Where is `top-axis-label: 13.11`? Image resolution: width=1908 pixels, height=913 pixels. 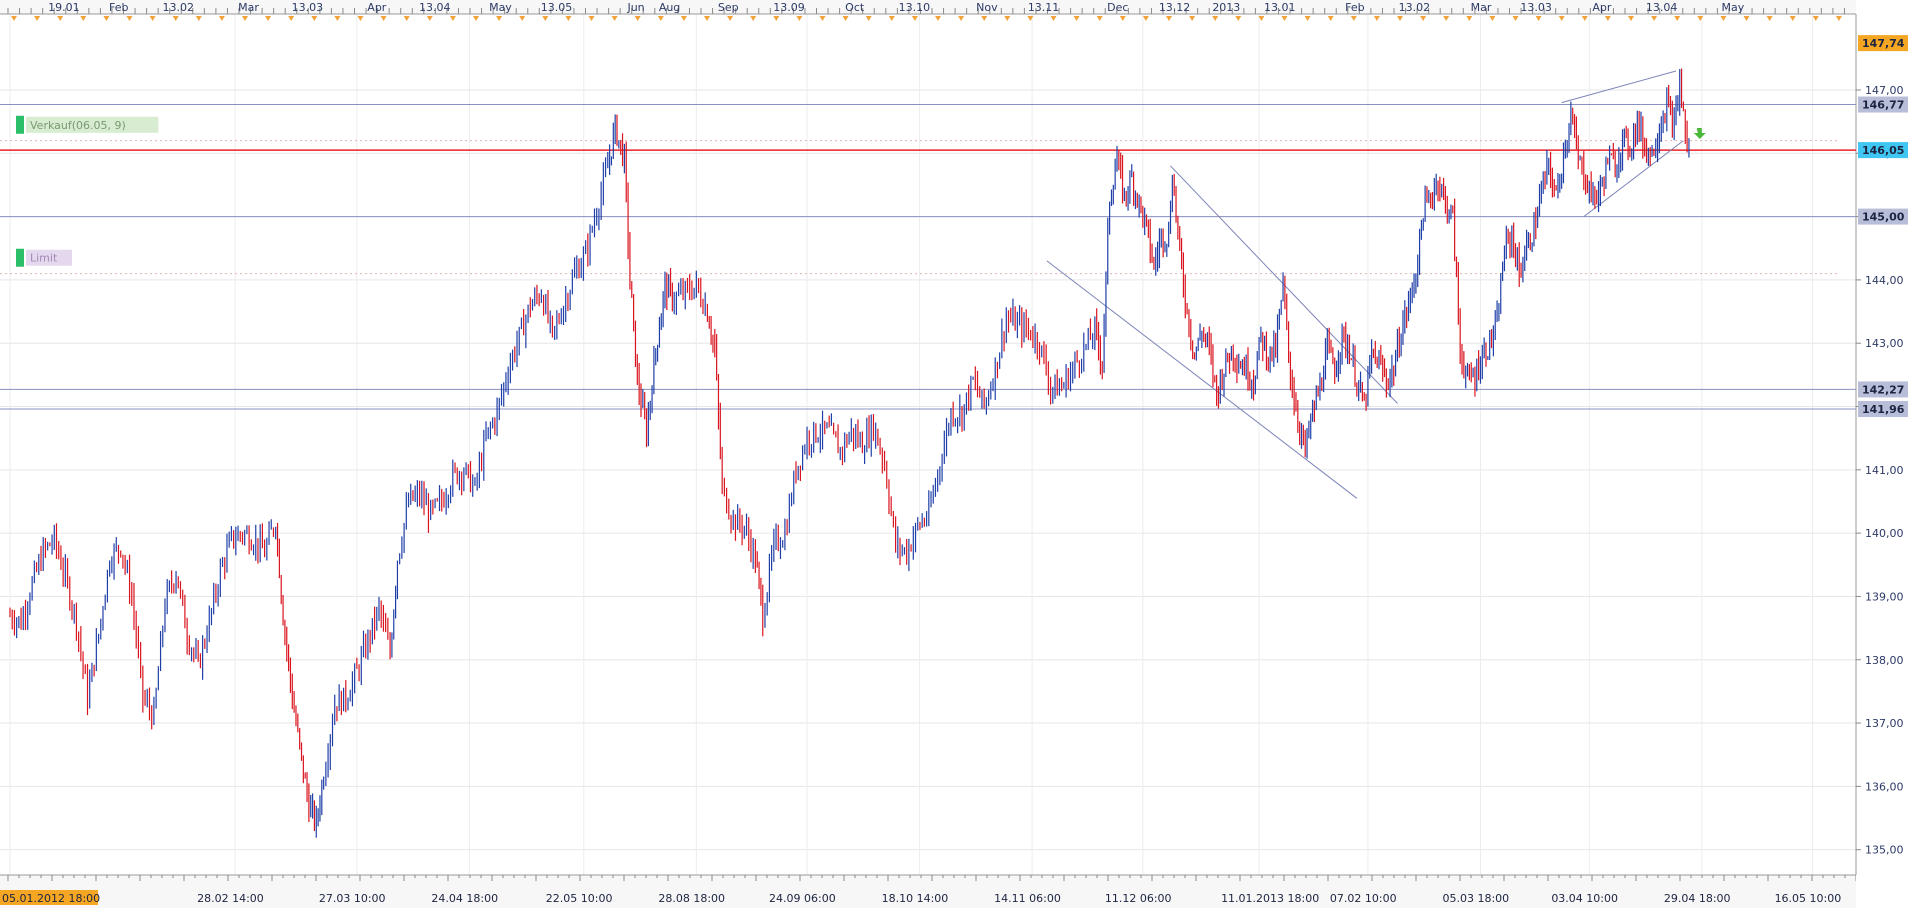
top-axis-label: 13.11 is located at coordinates (1044, 7).